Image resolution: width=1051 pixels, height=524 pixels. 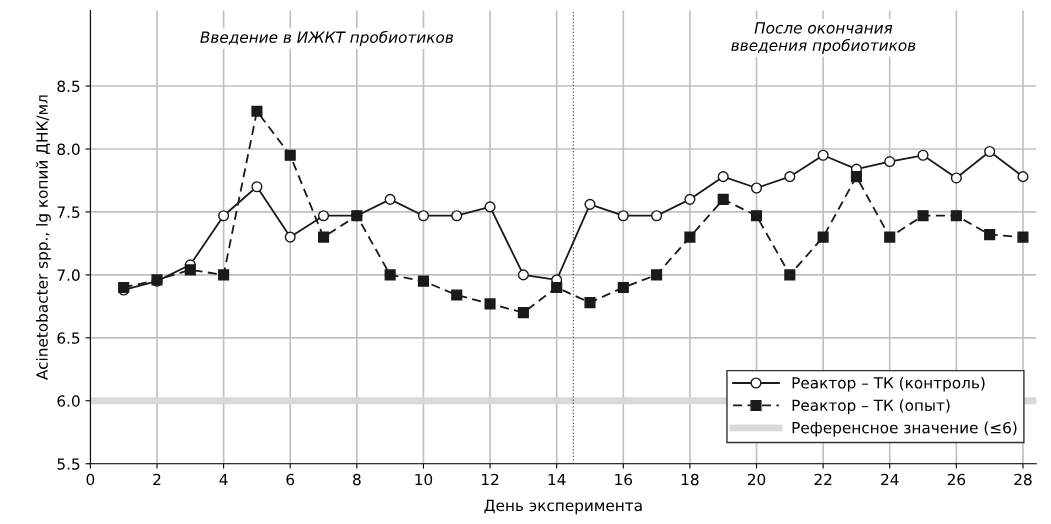 I want to click on x-tick-label: 18, so click(x=690, y=479).